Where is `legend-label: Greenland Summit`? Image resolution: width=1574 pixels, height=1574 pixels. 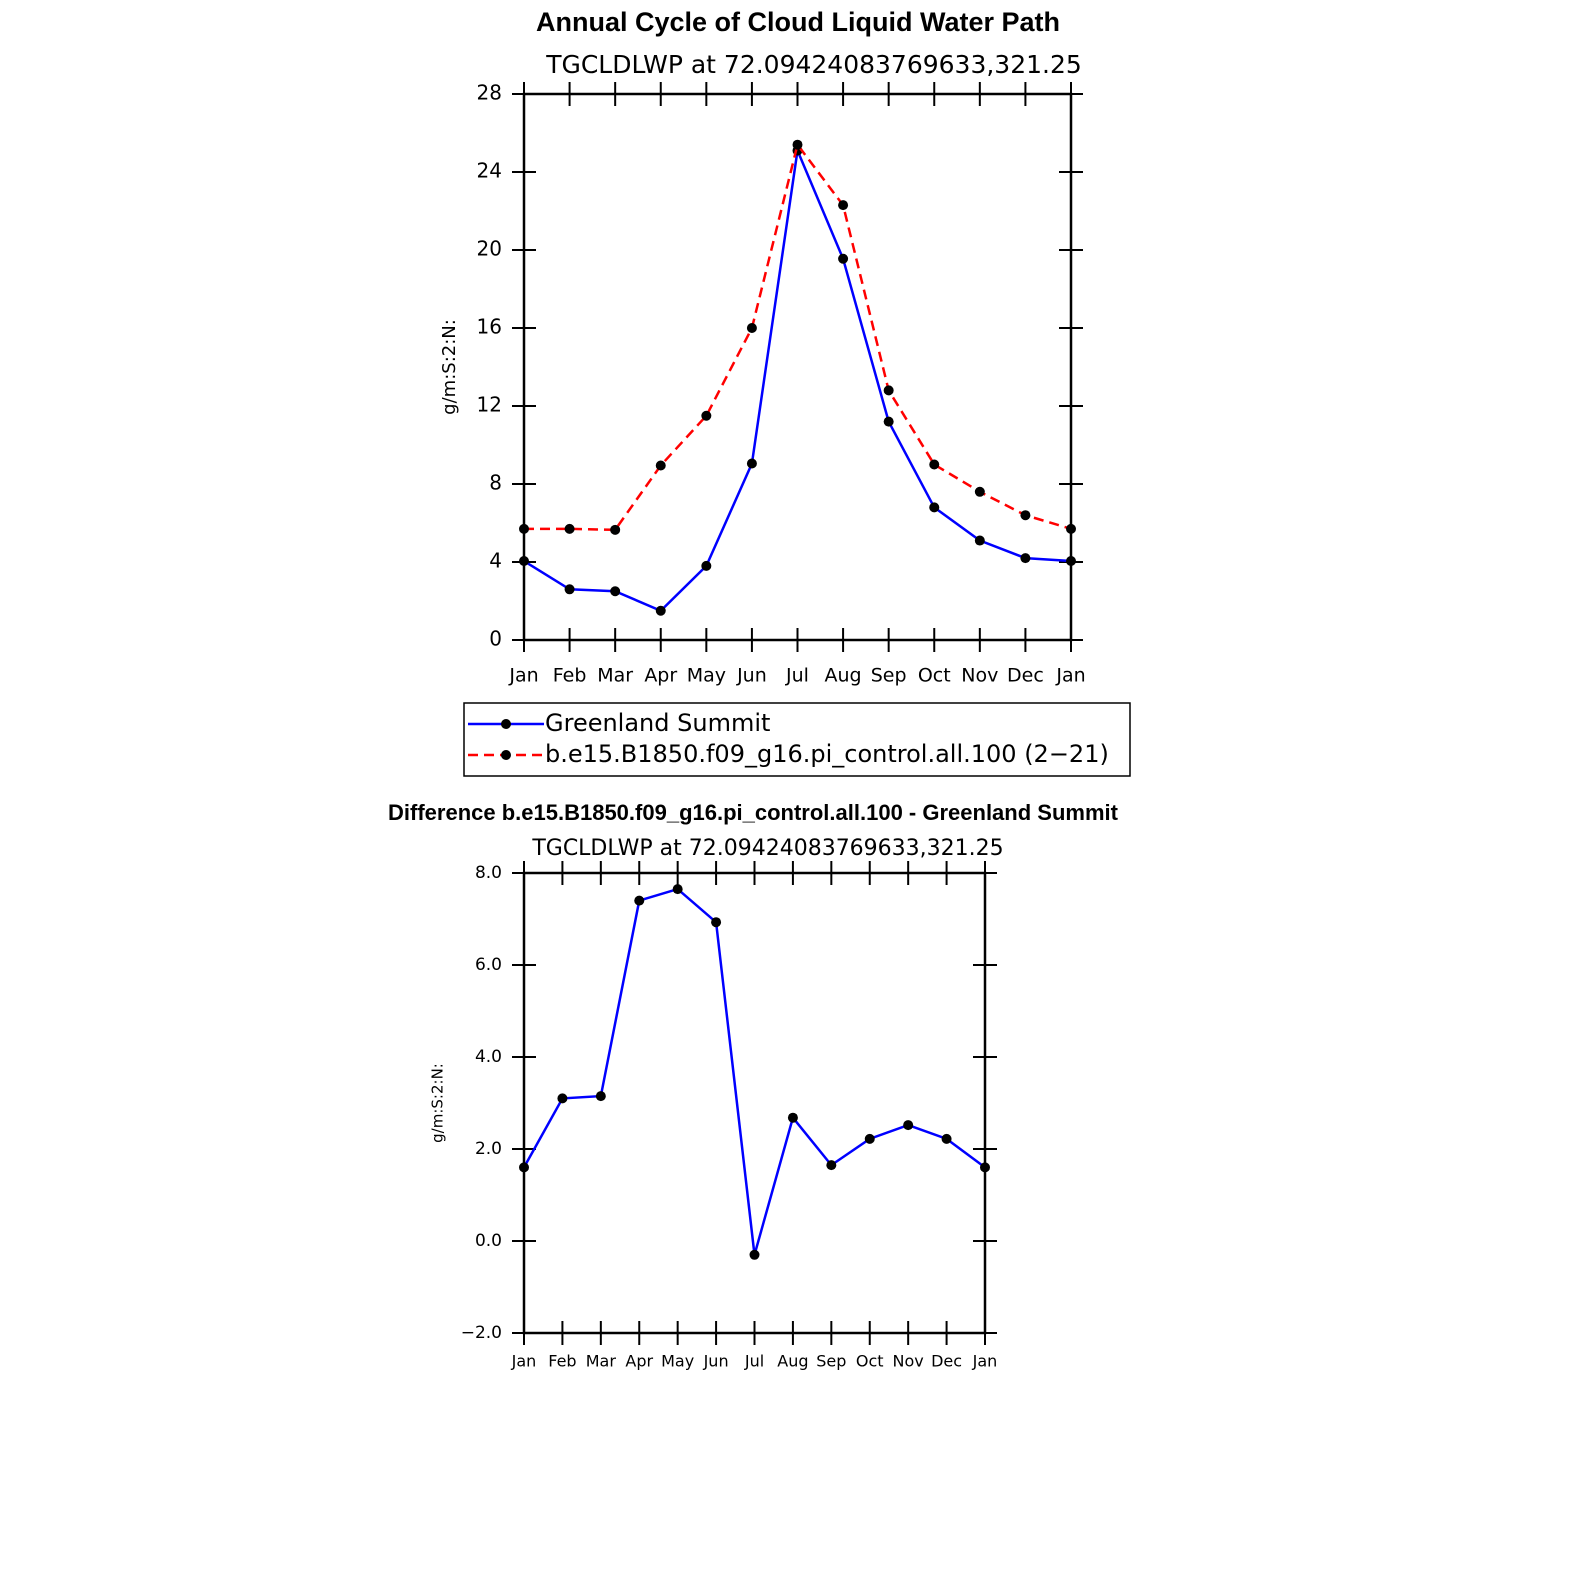 legend-label: Greenland Summit is located at coordinates (657, 723).